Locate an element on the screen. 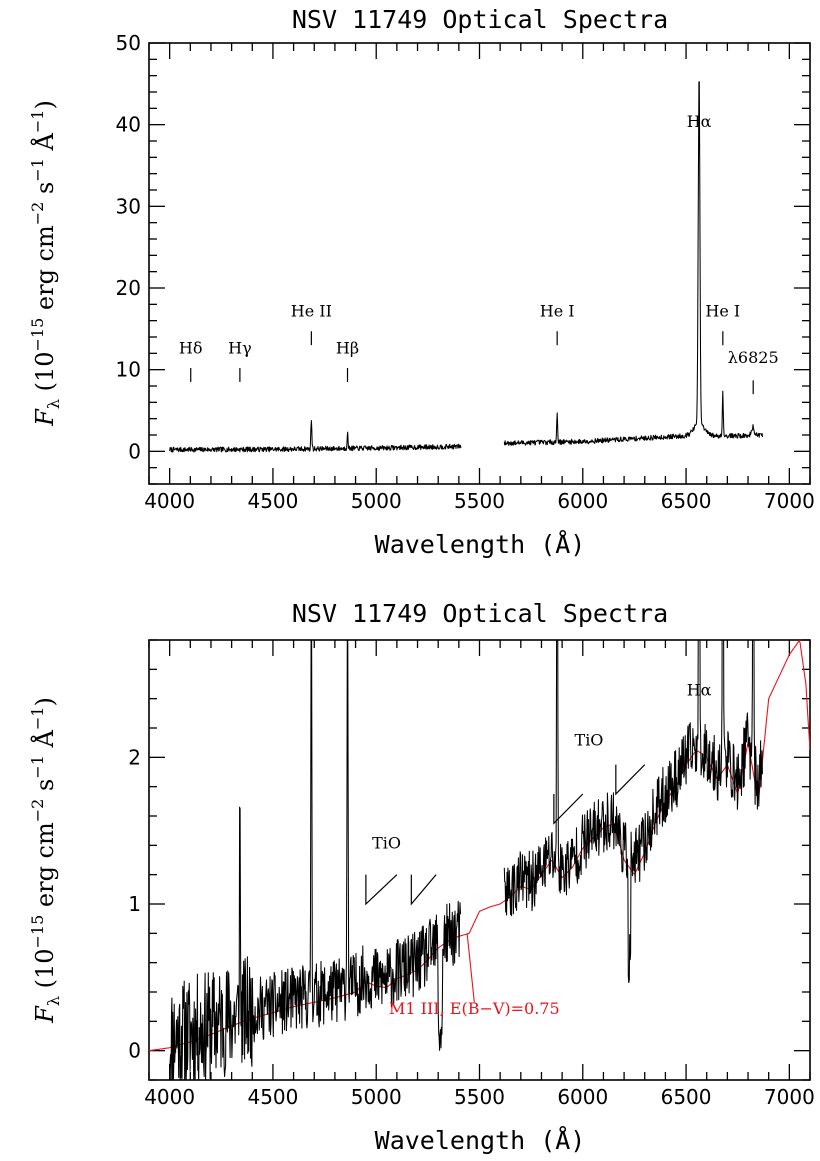 Image resolution: width=820 pixels, height=1161 pixels. y-tick-label: 40 is located at coordinates (128, 125).